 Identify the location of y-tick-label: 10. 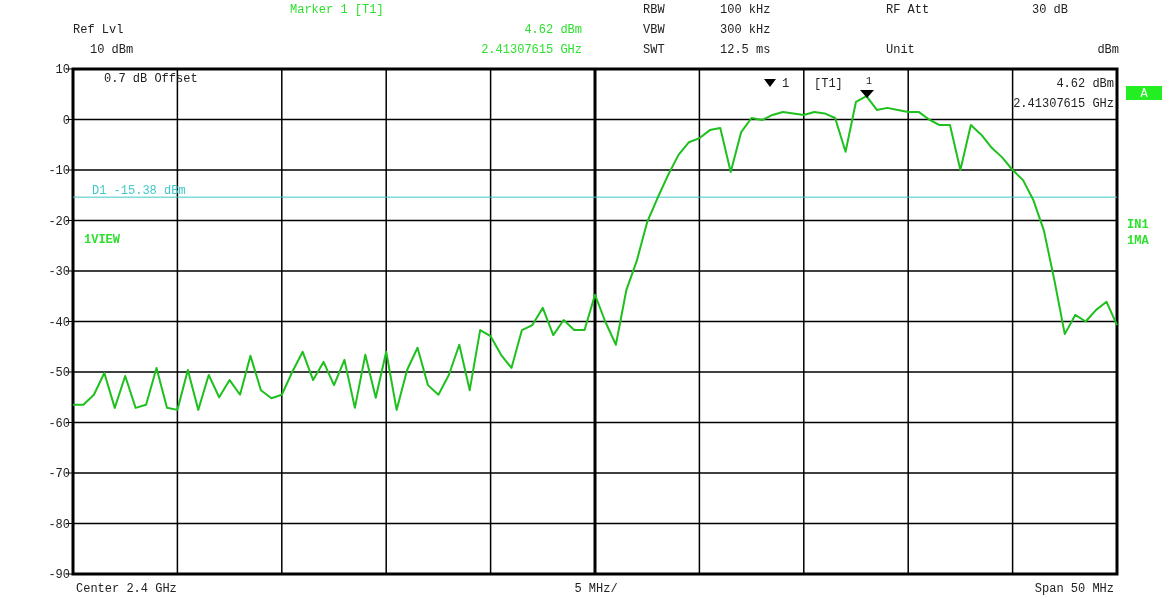
(62, 70).